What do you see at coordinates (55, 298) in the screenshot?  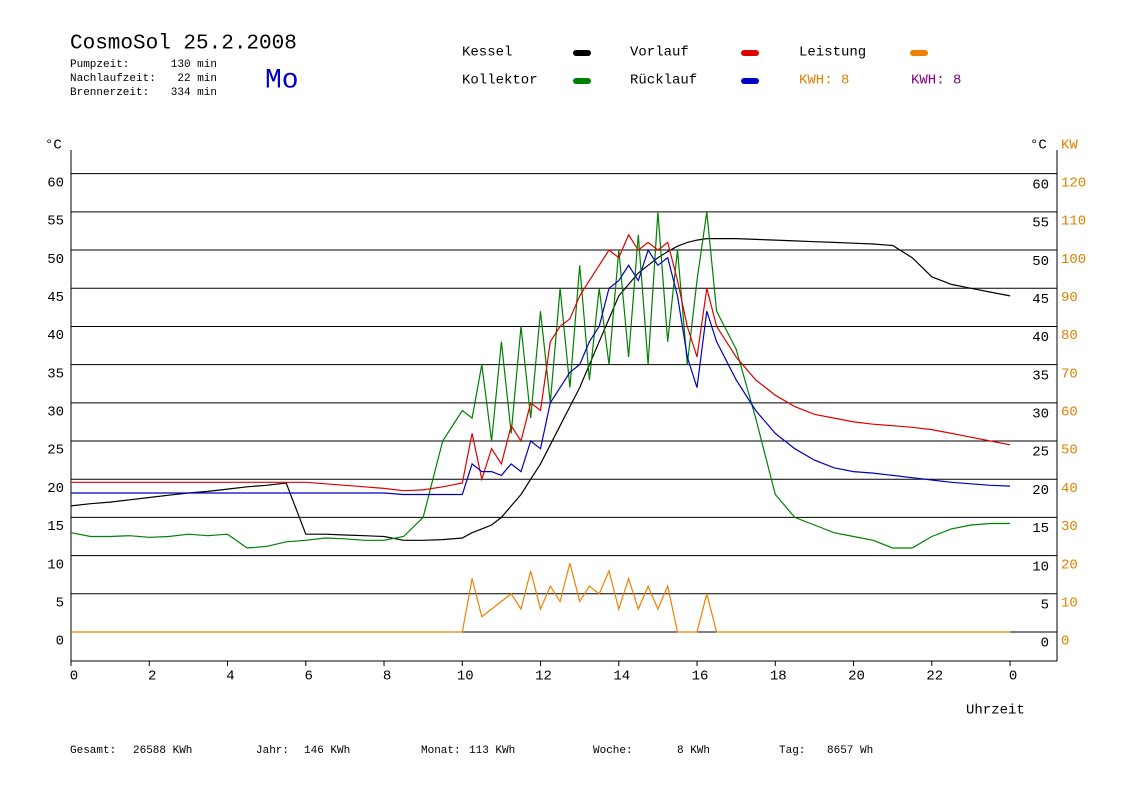 I see `y-tick-label: 45` at bounding box center [55, 298].